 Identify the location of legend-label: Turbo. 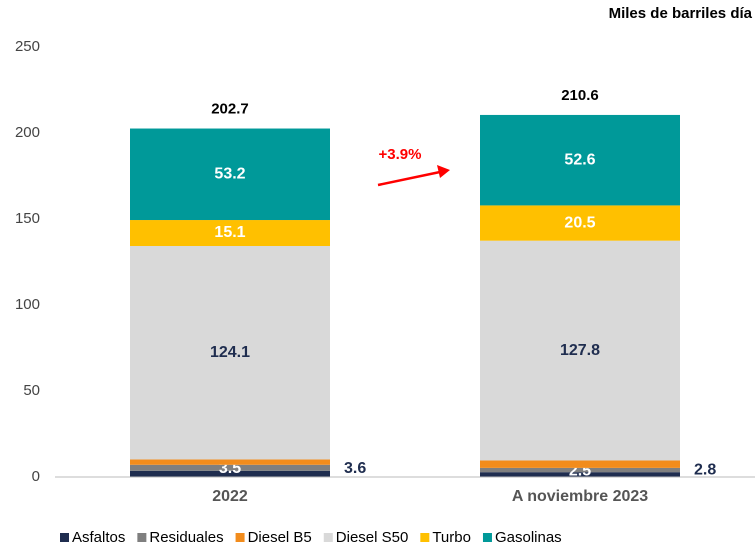
(451, 537).